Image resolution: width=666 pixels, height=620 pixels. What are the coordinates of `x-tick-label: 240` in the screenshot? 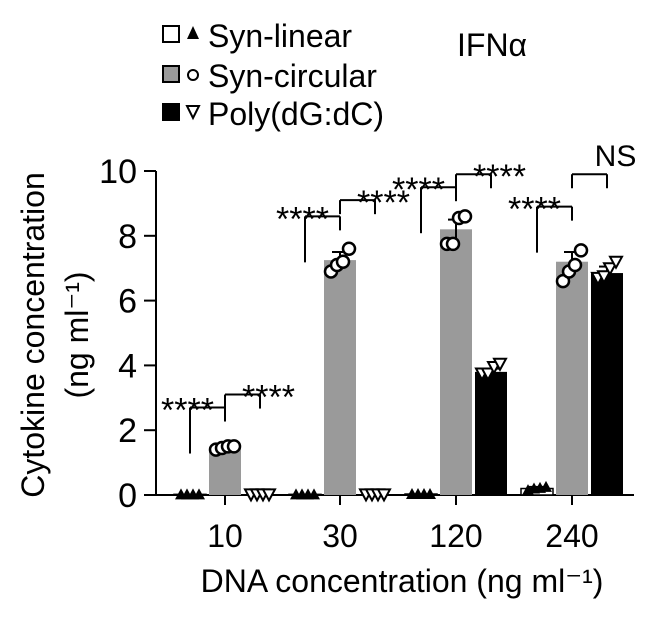 It's located at (571, 536).